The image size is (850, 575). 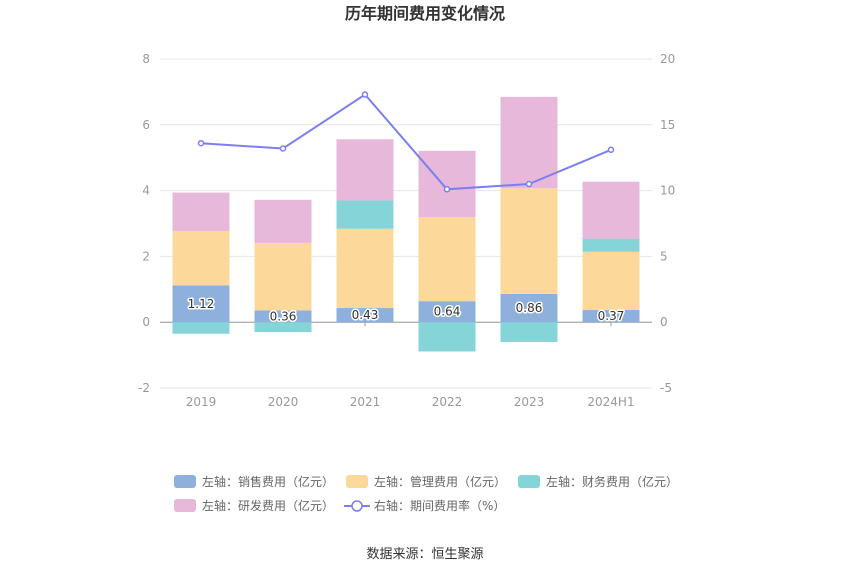 I want to click on right-axis-tick: 0, so click(x=664, y=322).